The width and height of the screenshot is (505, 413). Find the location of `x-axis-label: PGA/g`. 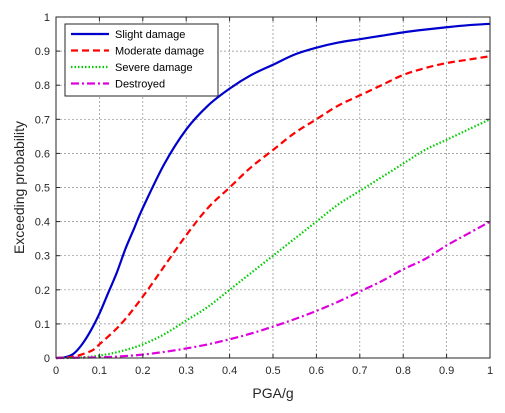

x-axis-label: PGA/g is located at coordinates (272, 393).